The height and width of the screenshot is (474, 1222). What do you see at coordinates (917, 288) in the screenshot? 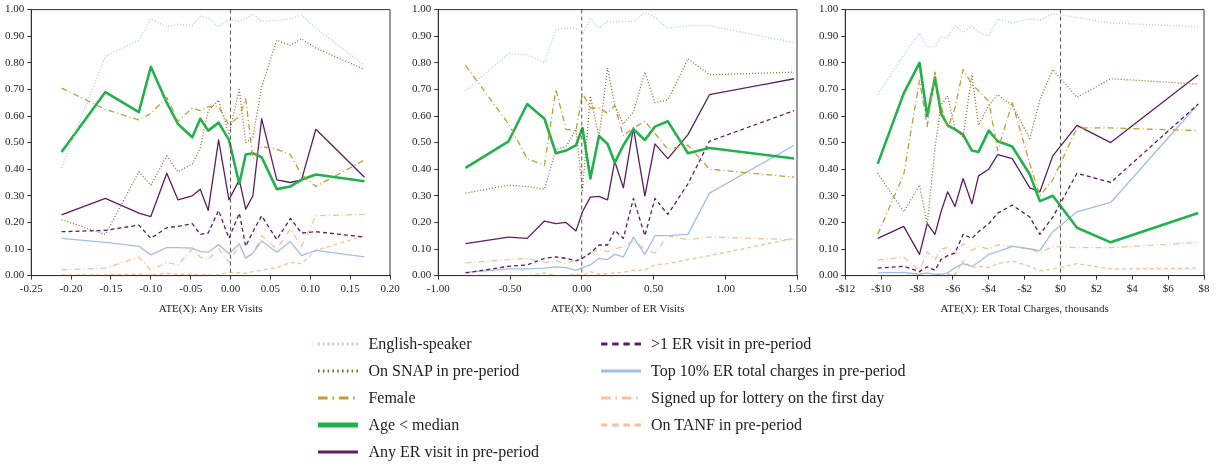
I see `x-tick-label: -$8` at bounding box center [917, 288].